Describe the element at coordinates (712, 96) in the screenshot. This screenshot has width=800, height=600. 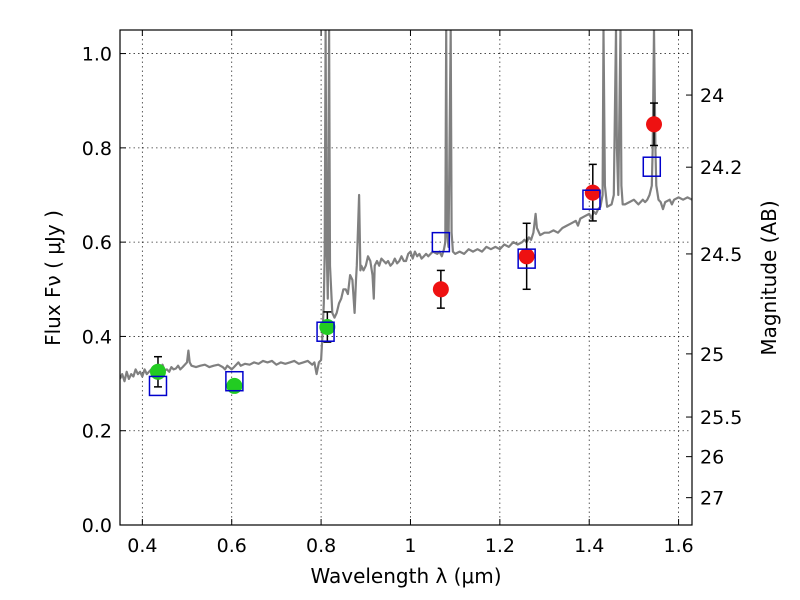
I see `y2-tick-label: 24` at that location.